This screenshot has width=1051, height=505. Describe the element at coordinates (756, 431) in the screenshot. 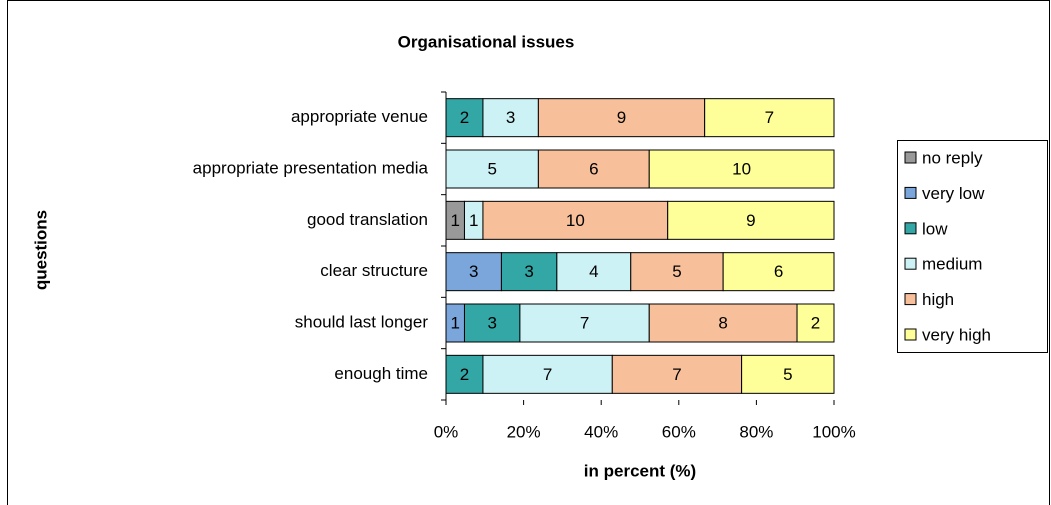

I see `x-tick-label: 80%` at that location.